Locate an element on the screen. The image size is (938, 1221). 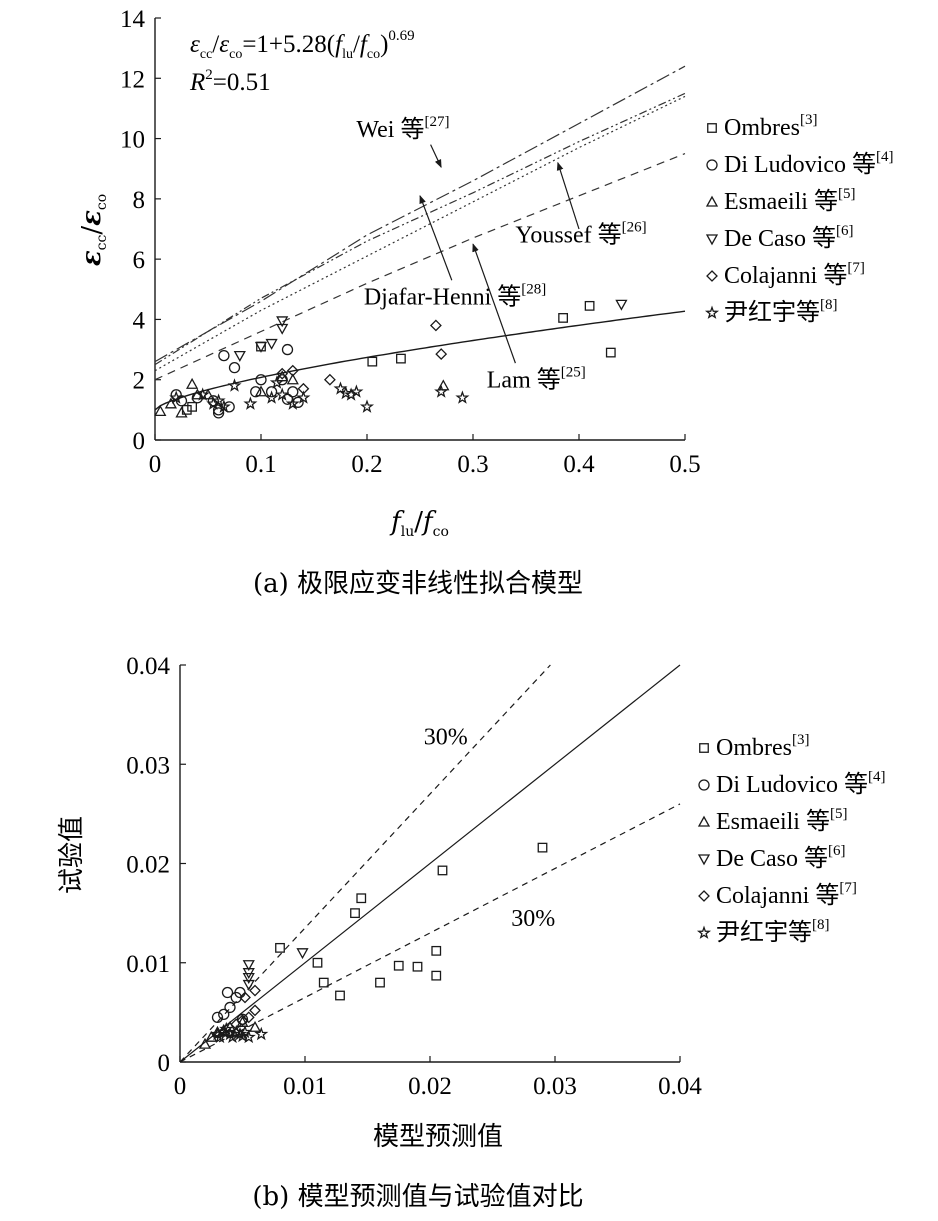
chart-a-annotation-1: Youssef 等[26] is located at coordinates (580, 234).